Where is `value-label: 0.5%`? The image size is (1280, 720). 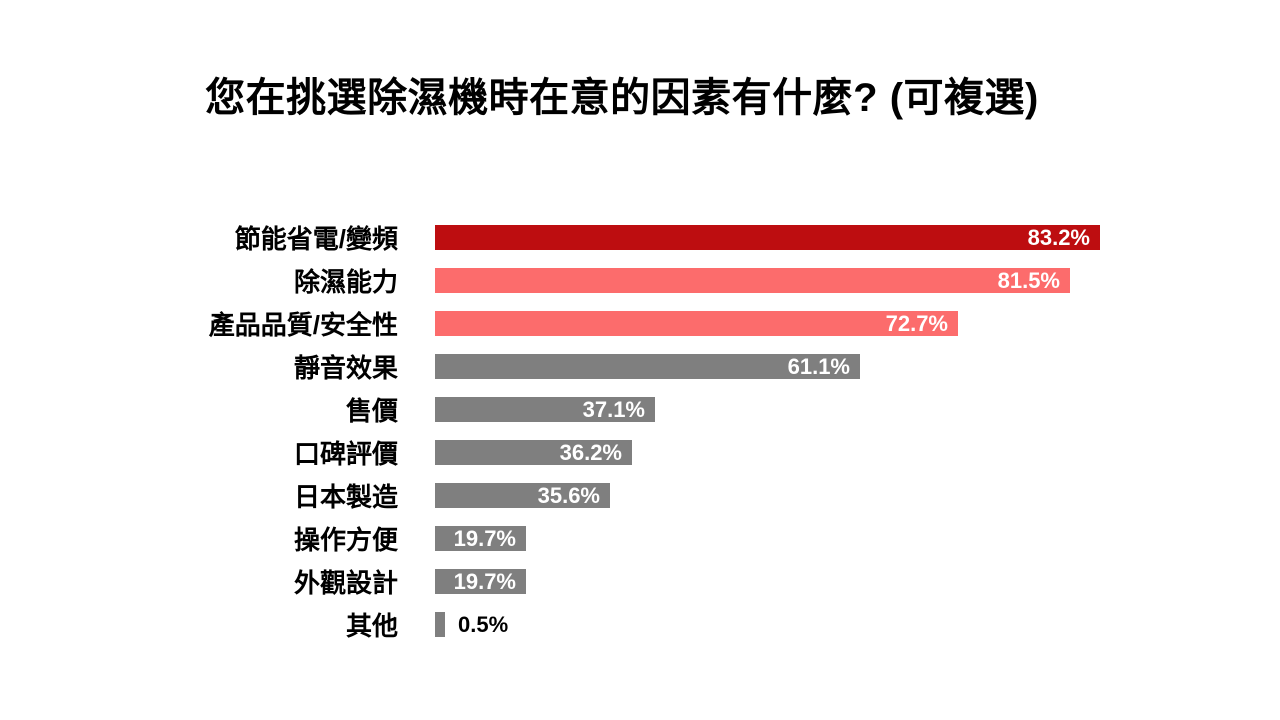
value-label: 0.5% is located at coordinates (483, 624).